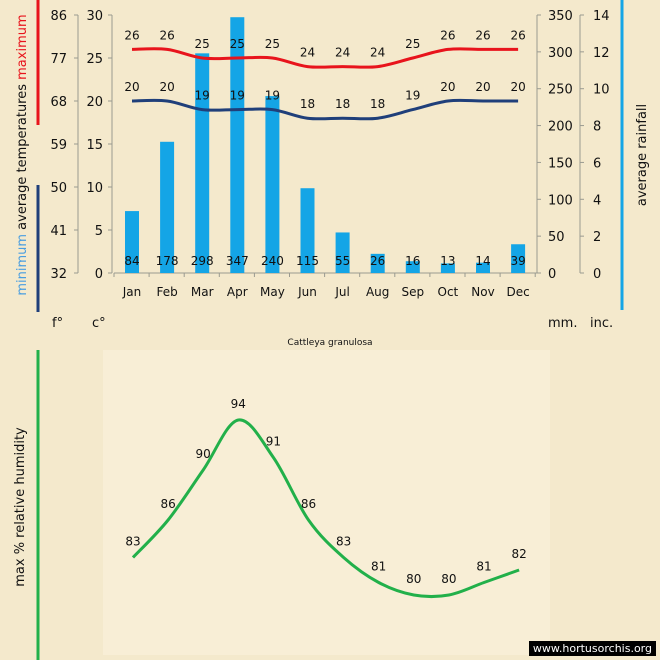 This screenshot has height=660, width=660. Describe the element at coordinates (592, 648) in the screenshot. I see `watermark: www.hortusorchis.org` at that location.